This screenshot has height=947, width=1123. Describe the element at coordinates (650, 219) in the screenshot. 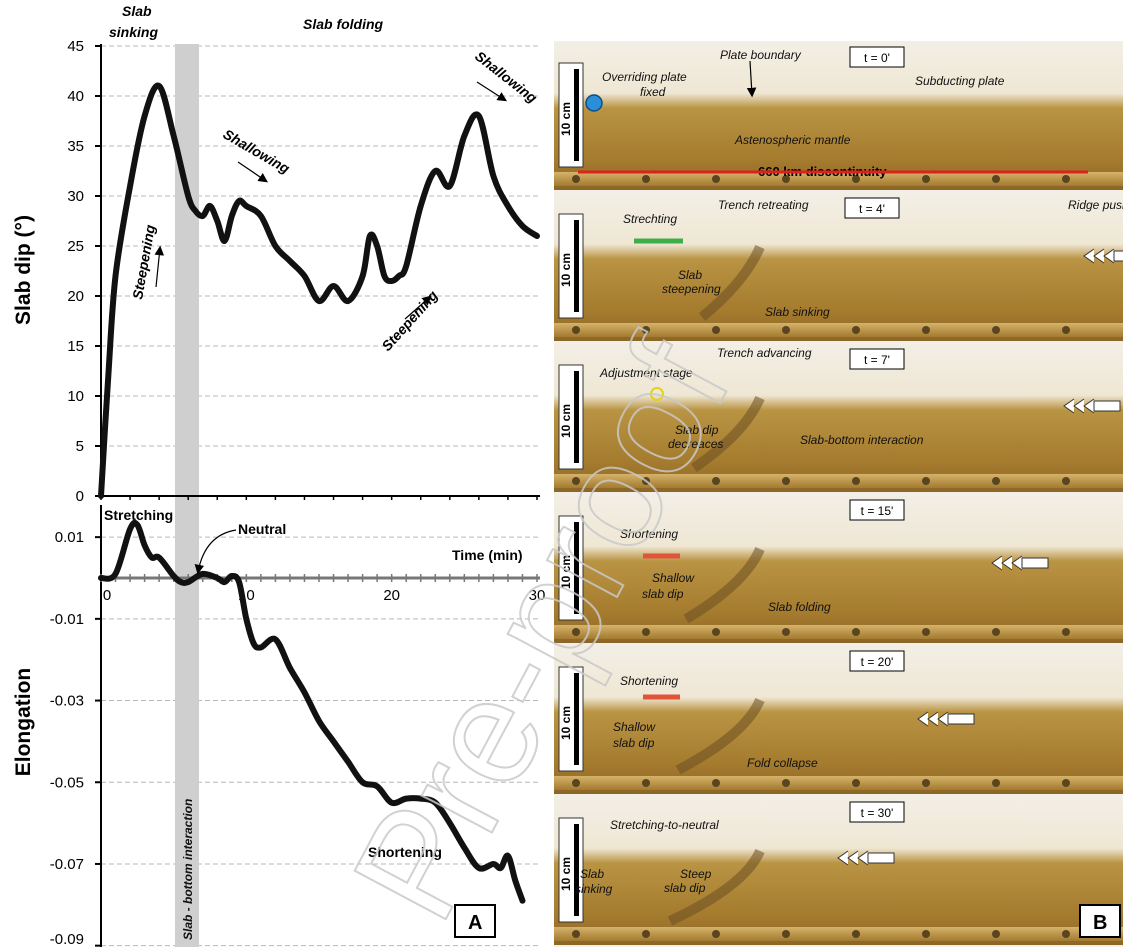

I see `frame-label: Strechting` at that location.